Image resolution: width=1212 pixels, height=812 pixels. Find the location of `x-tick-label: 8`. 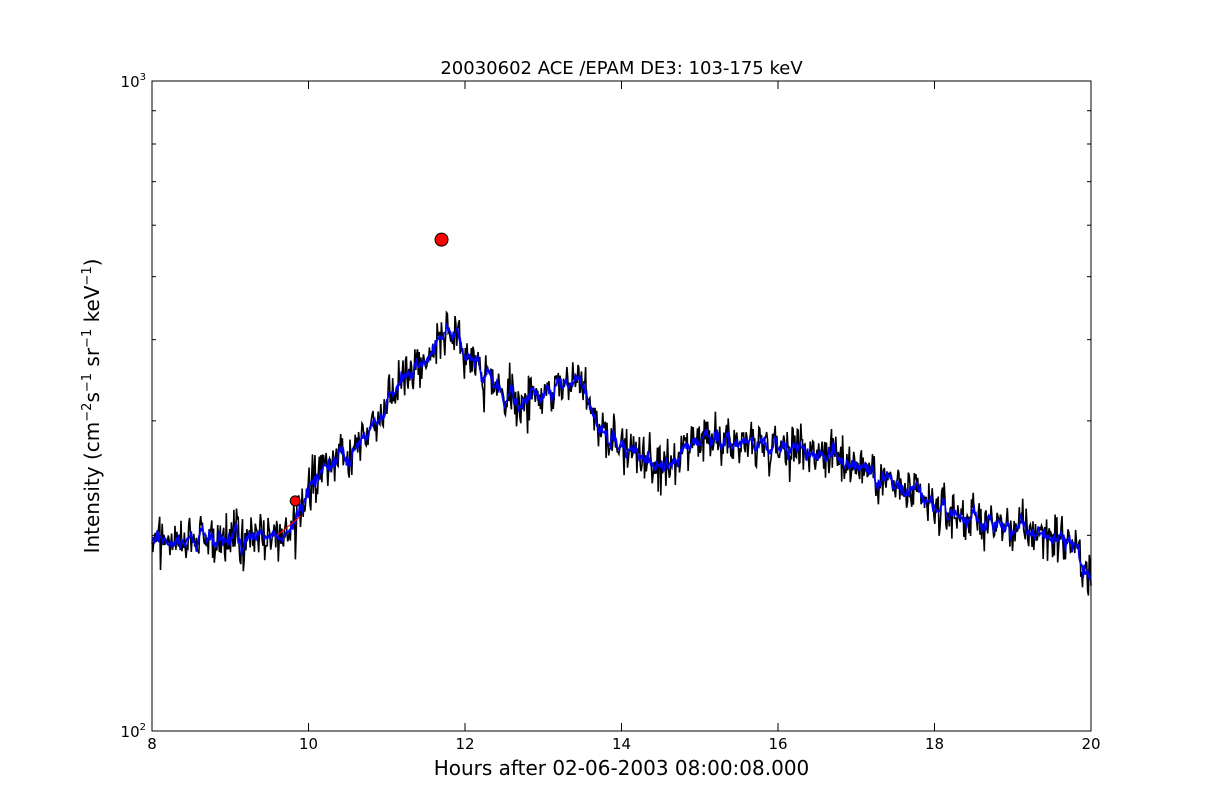

x-tick-label: 8 is located at coordinates (152, 744).